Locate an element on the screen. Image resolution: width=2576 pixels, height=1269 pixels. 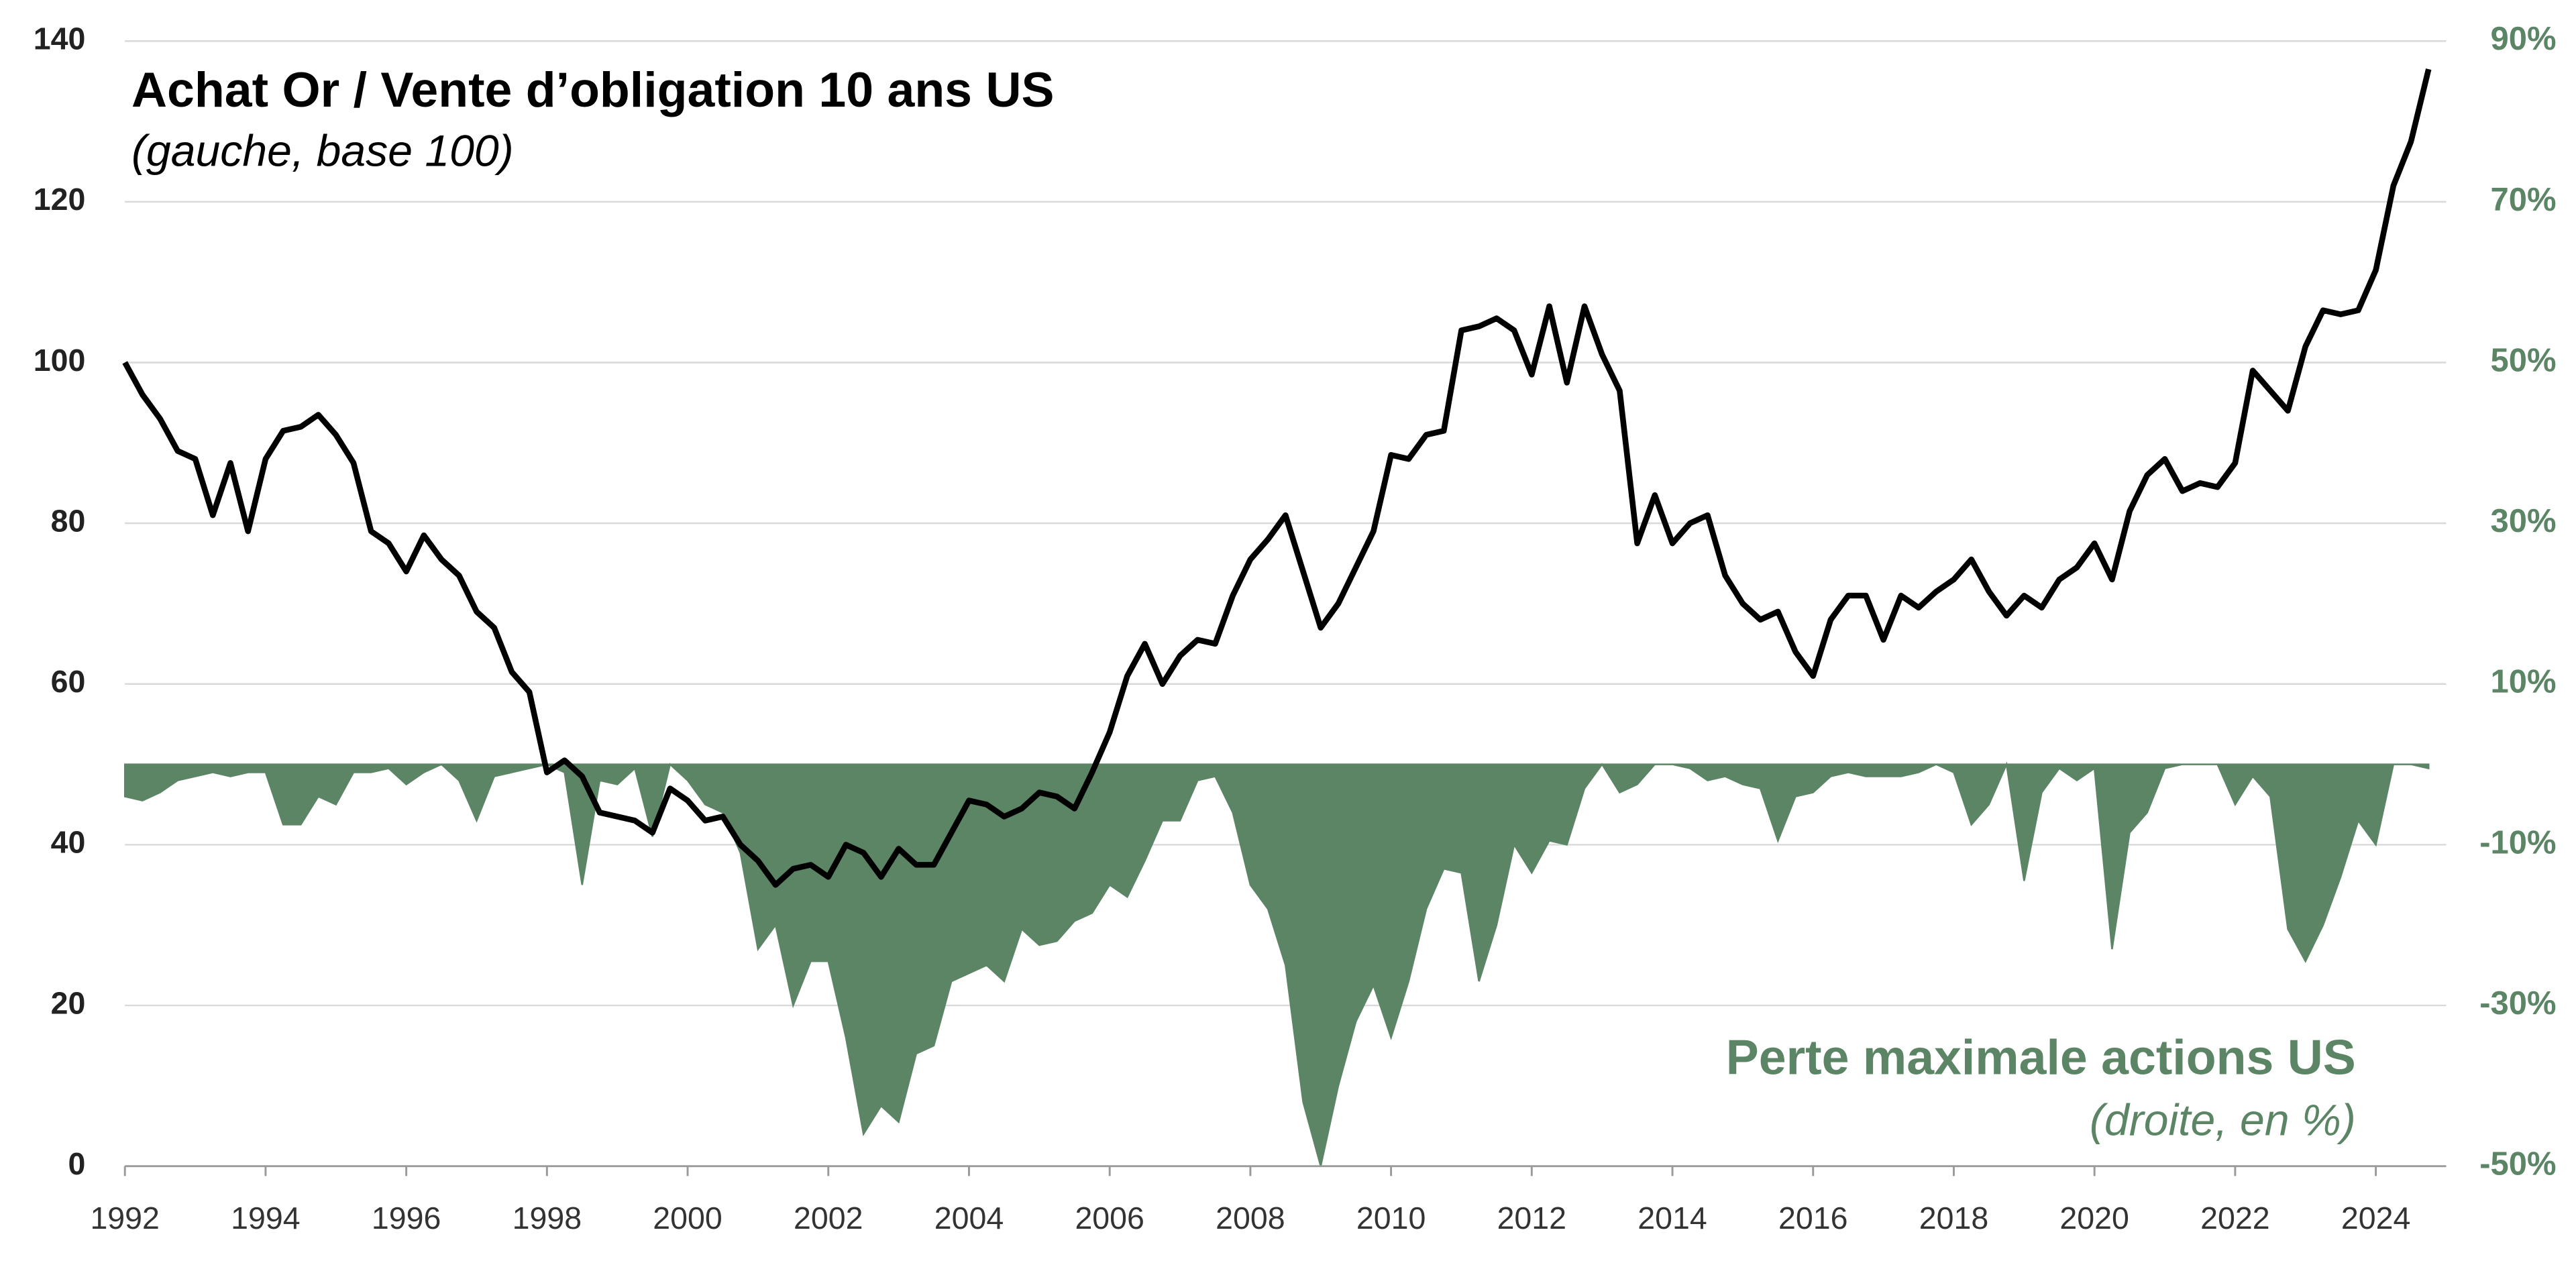
y-tick-label: 120 is located at coordinates (60, 199).